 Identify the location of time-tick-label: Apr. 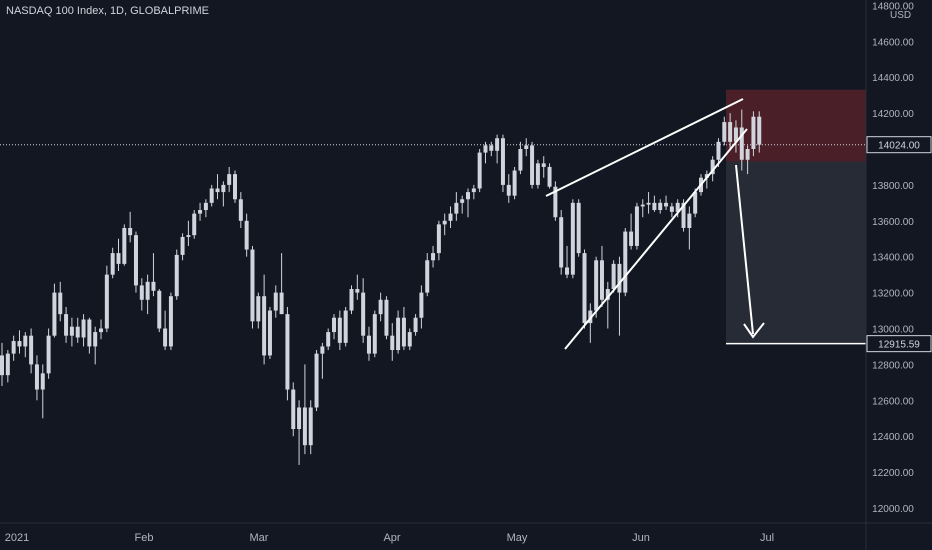
(391, 538).